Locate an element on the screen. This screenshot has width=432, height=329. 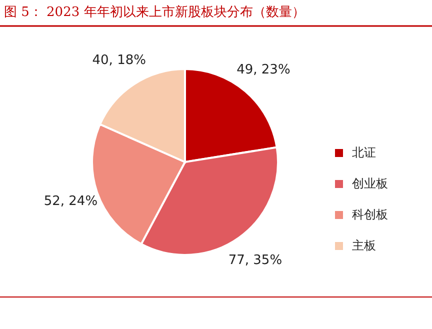
legend-label: 创业板 is located at coordinates (370, 183).